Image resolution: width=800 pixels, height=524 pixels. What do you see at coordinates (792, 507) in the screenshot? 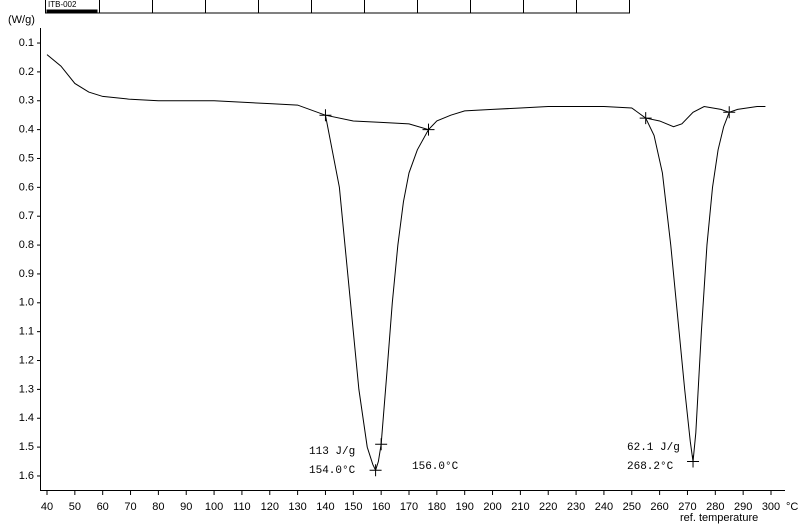
I see `x-unit: °C` at bounding box center [792, 507].